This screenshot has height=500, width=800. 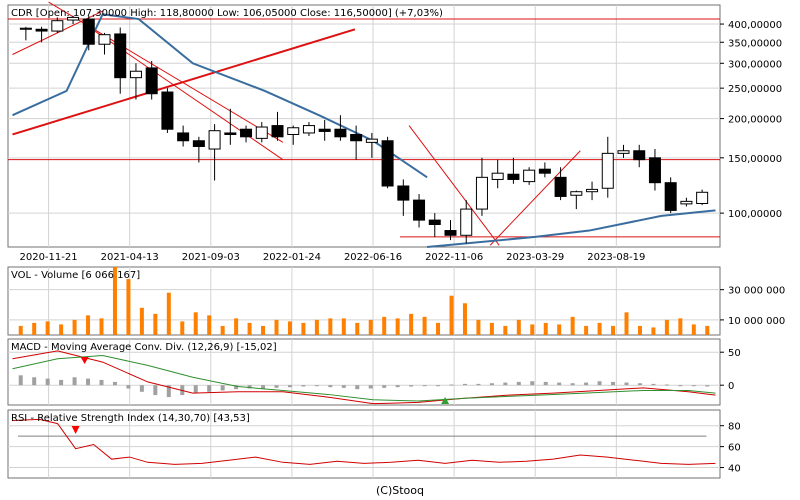 What do you see at coordinates (755, 64) in the screenshot?
I see `price-y-tick-label: 300,00000` at bounding box center [755, 64].